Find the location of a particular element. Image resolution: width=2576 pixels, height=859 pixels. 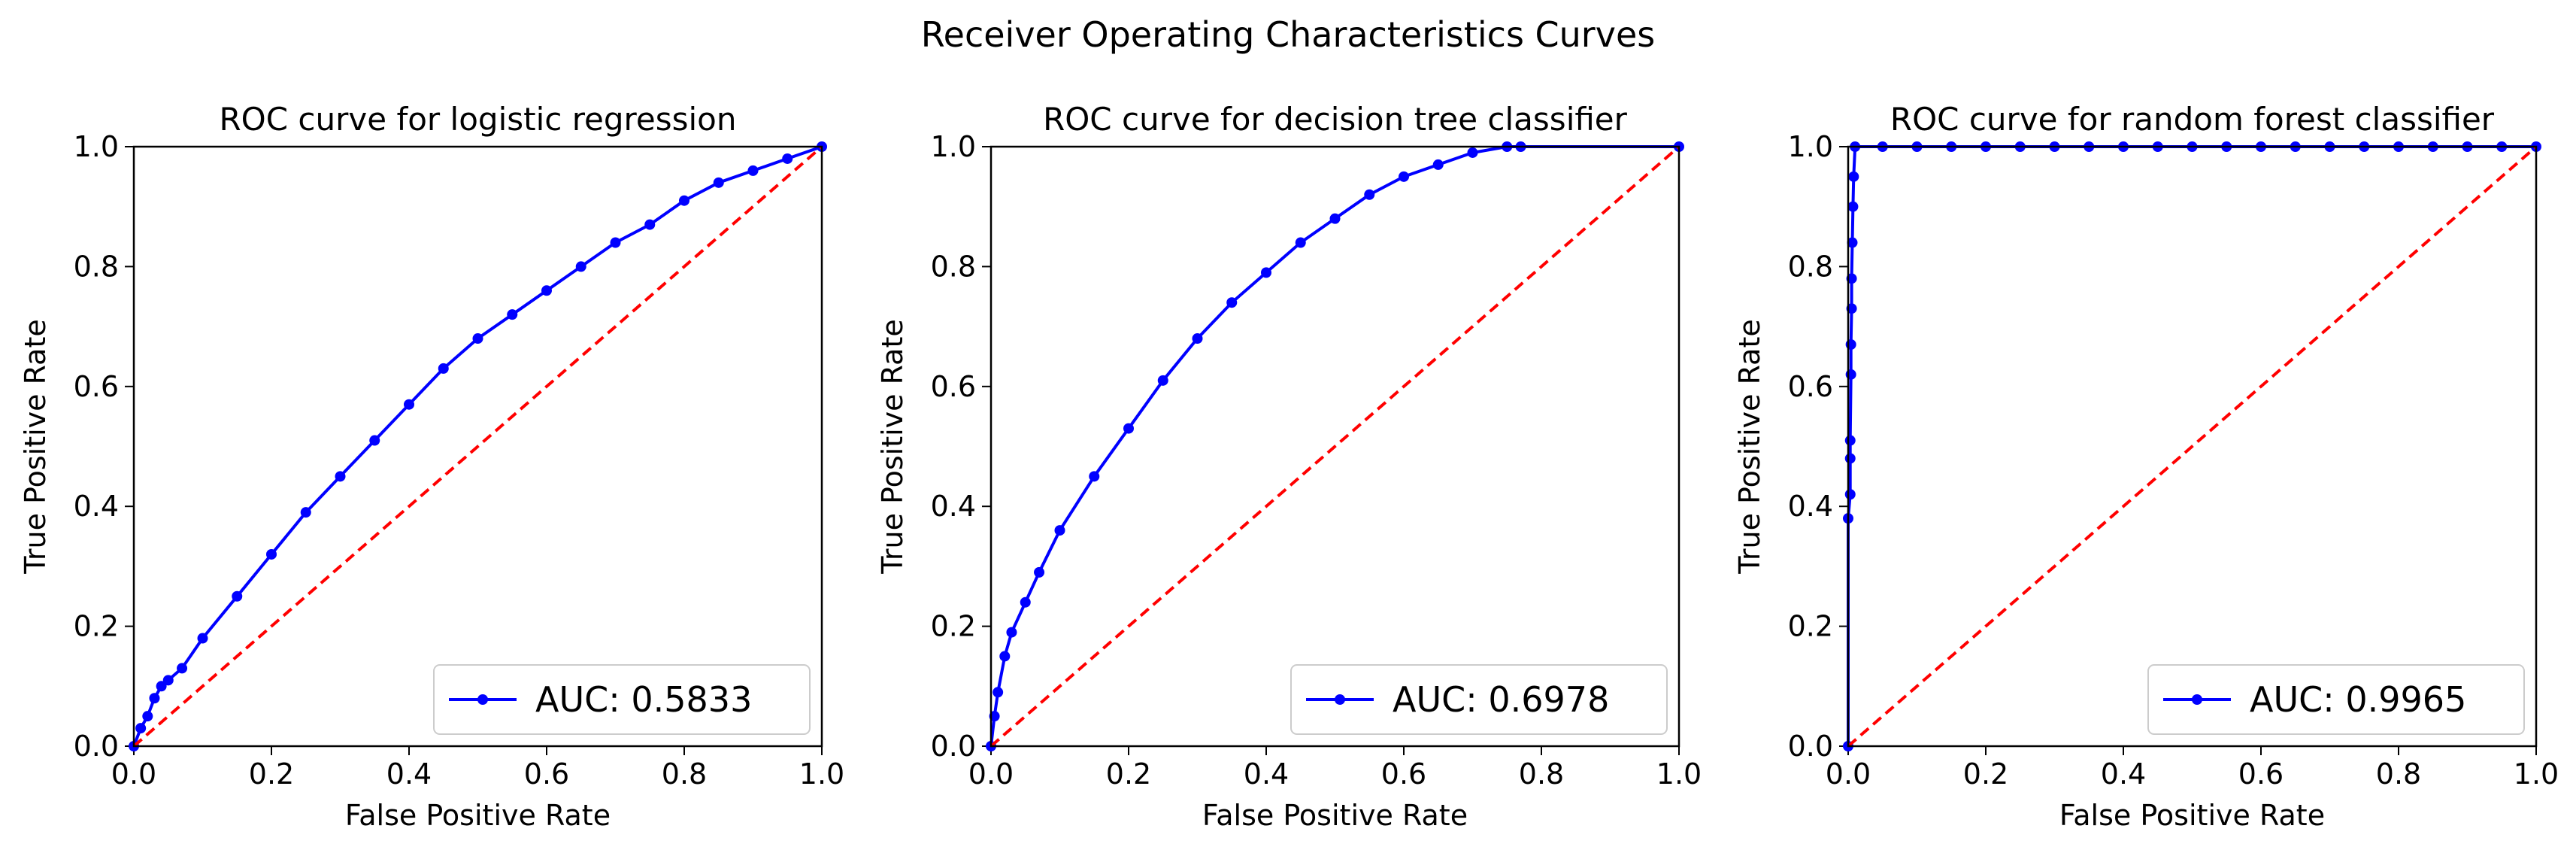

x-tick-label: 1.0 is located at coordinates (821, 774).